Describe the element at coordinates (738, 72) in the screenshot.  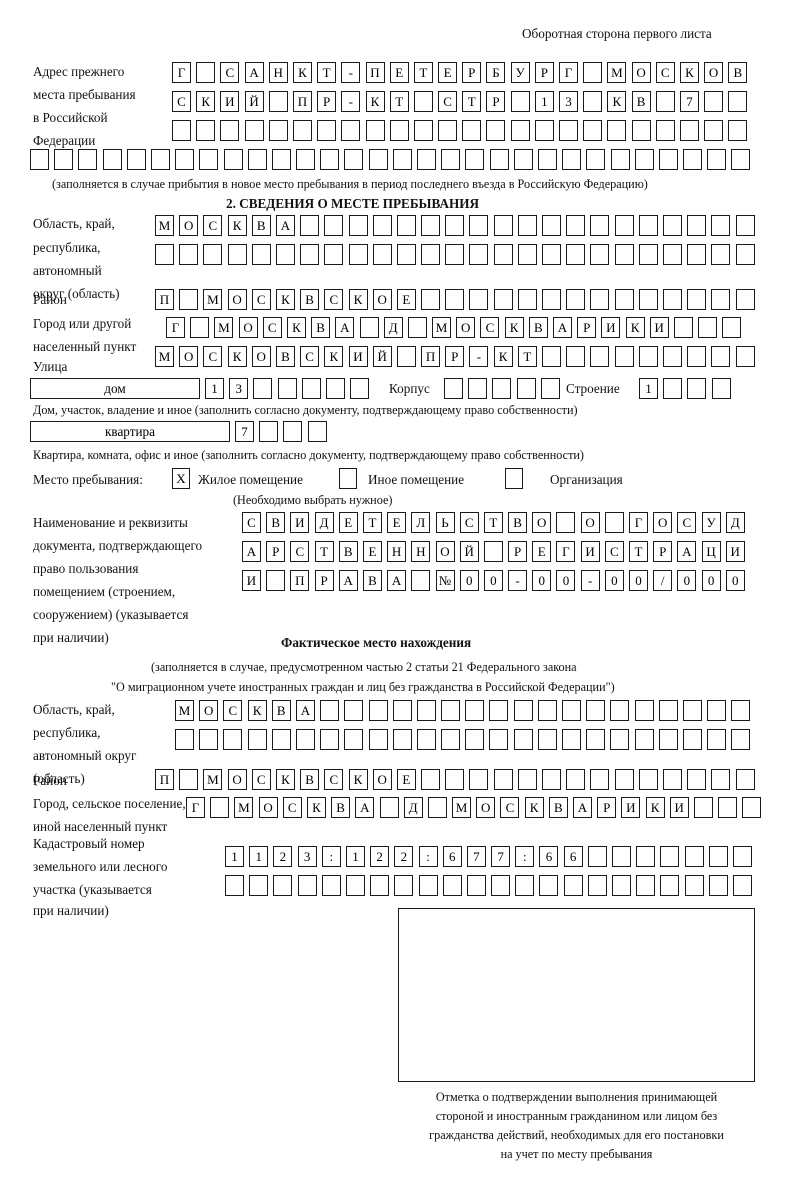
I see `previous-address-row-1-cell-24: В` at that location.